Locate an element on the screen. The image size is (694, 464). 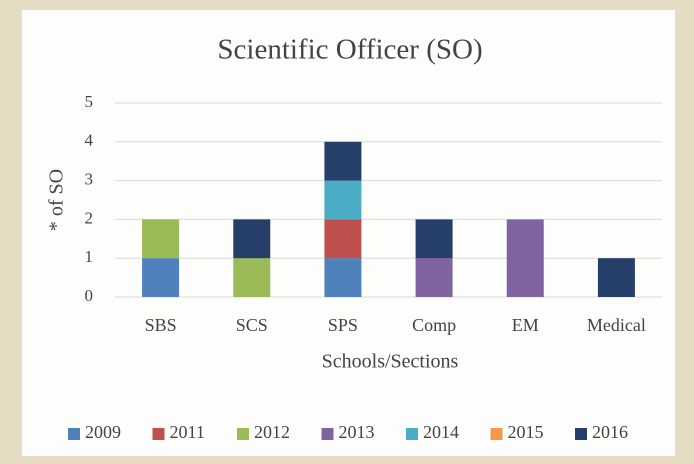
y-tick-label: 1 is located at coordinates (89, 256).